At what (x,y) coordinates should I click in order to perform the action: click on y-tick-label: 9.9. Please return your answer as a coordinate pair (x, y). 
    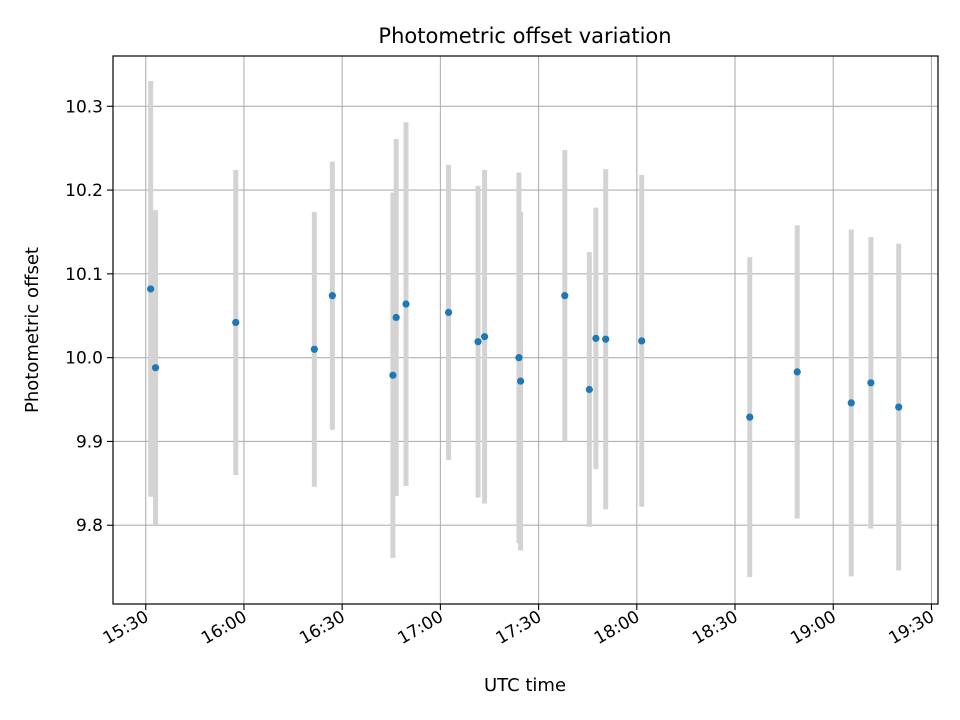
    Looking at the image, I should click on (89, 442).